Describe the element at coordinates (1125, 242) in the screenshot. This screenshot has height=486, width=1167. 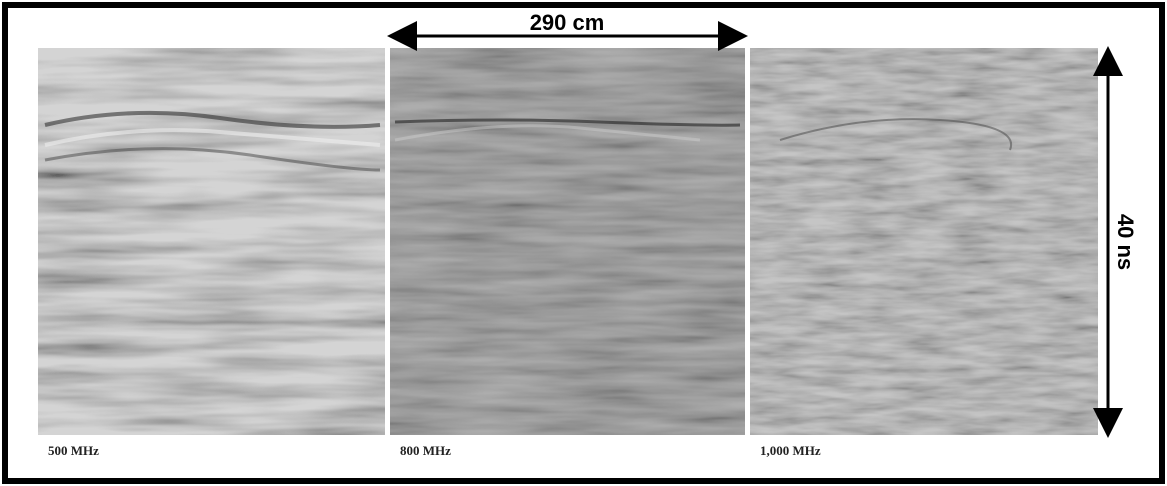
I see `depth-label: 40 ns` at that location.